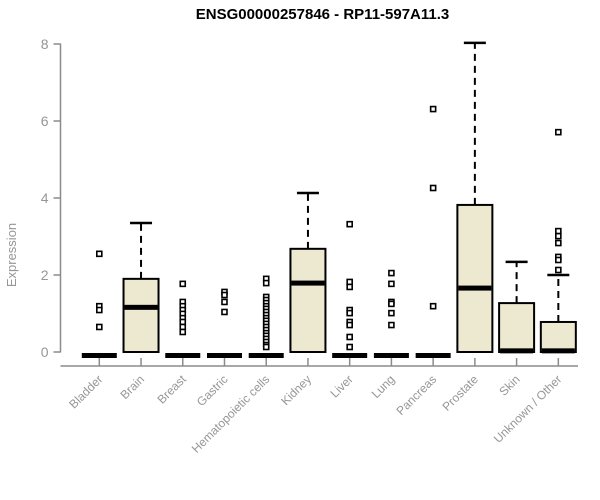  I want to click on box-kidney, so click(308, 272).